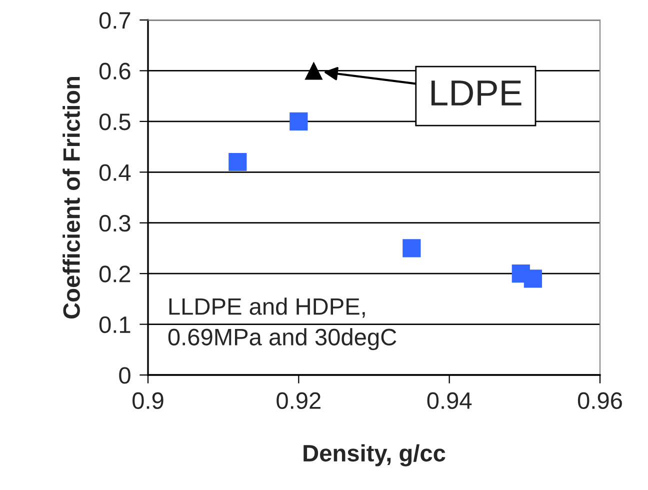  Describe the element at coordinates (114, 223) in the screenshot. I see `y-tick-label: 0.3` at that location.